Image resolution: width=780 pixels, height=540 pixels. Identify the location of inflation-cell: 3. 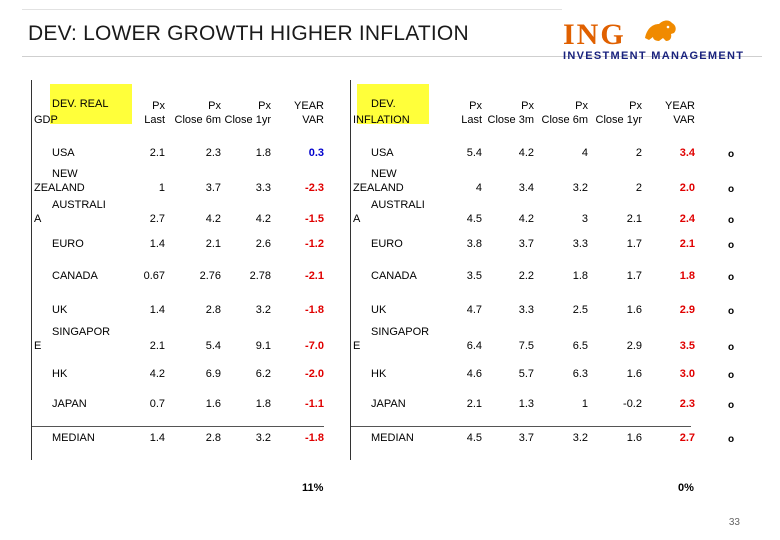
(584, 219).